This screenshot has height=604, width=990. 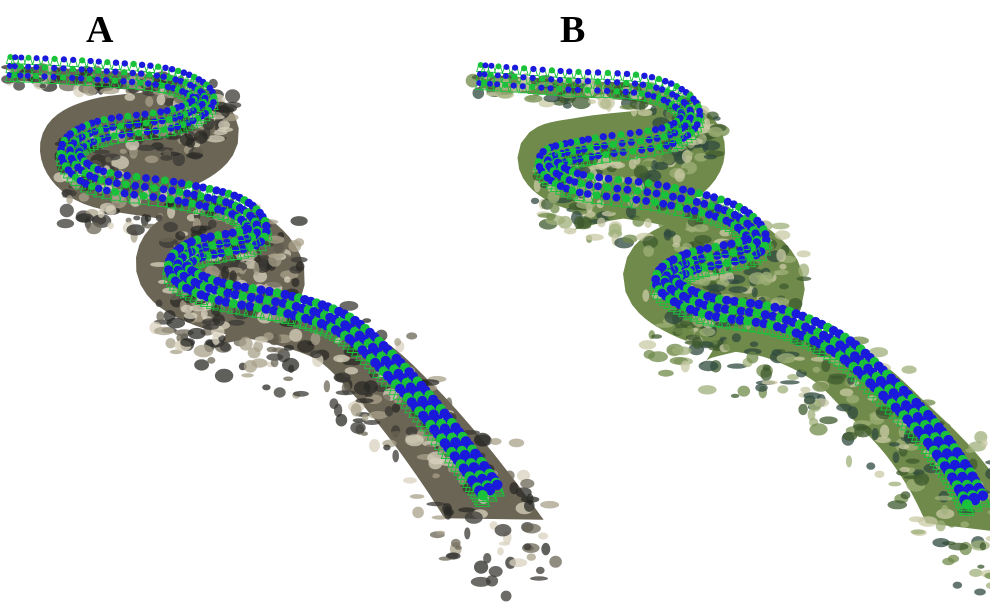 What do you see at coordinates (100, 30) in the screenshot?
I see `panel-label-a: A` at bounding box center [100, 30].